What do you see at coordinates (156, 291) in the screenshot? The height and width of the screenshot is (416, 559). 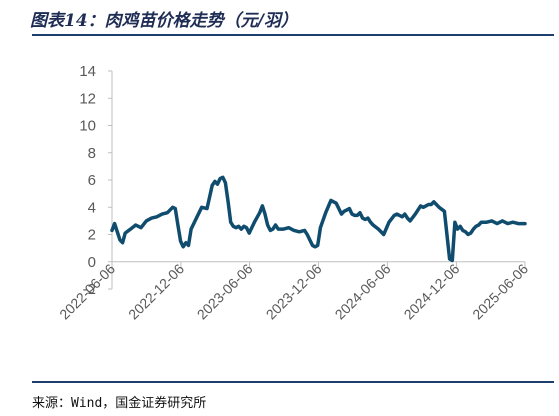 I see `x-tick-label: 2022-12-06` at bounding box center [156, 291].